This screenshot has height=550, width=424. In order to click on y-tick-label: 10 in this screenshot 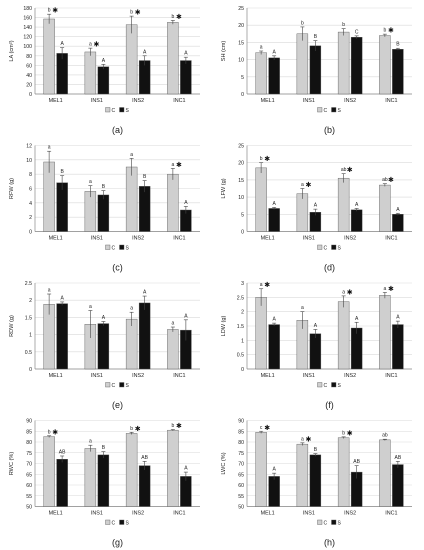, I will do `click(29, 161)`.